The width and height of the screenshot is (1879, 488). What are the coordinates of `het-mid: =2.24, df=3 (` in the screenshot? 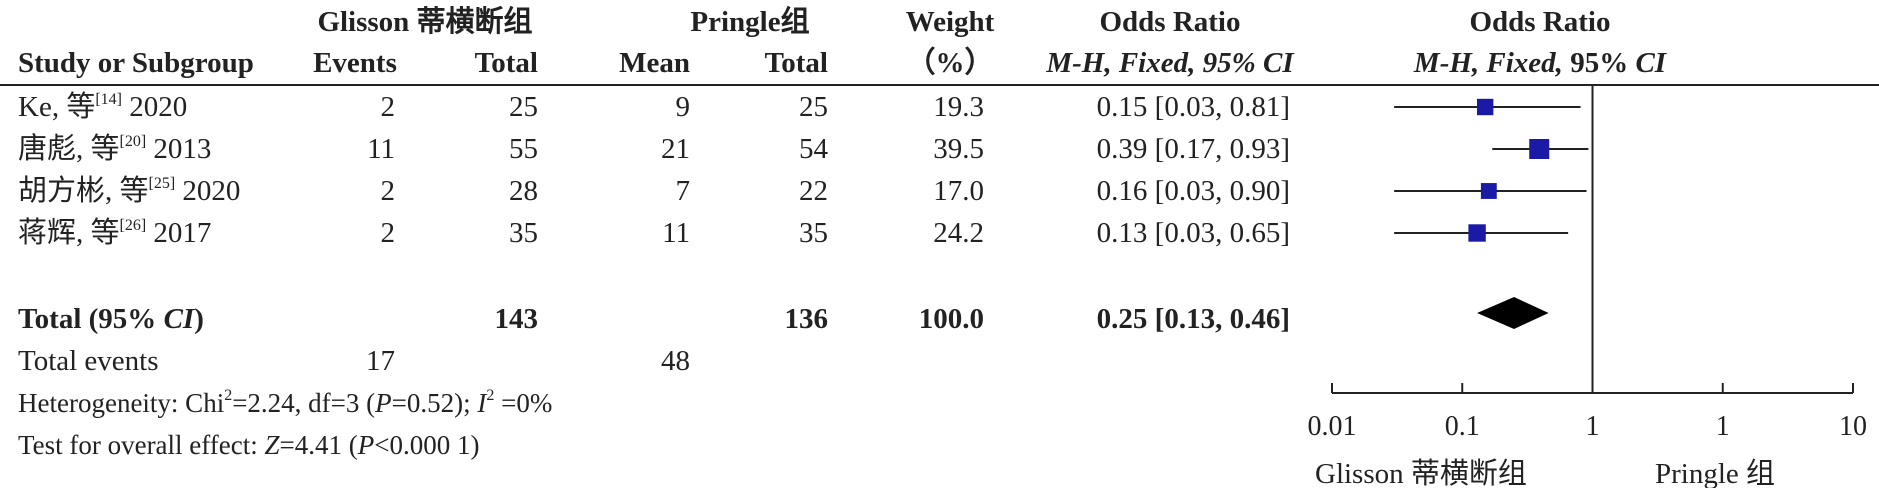 It's located at (304, 403).